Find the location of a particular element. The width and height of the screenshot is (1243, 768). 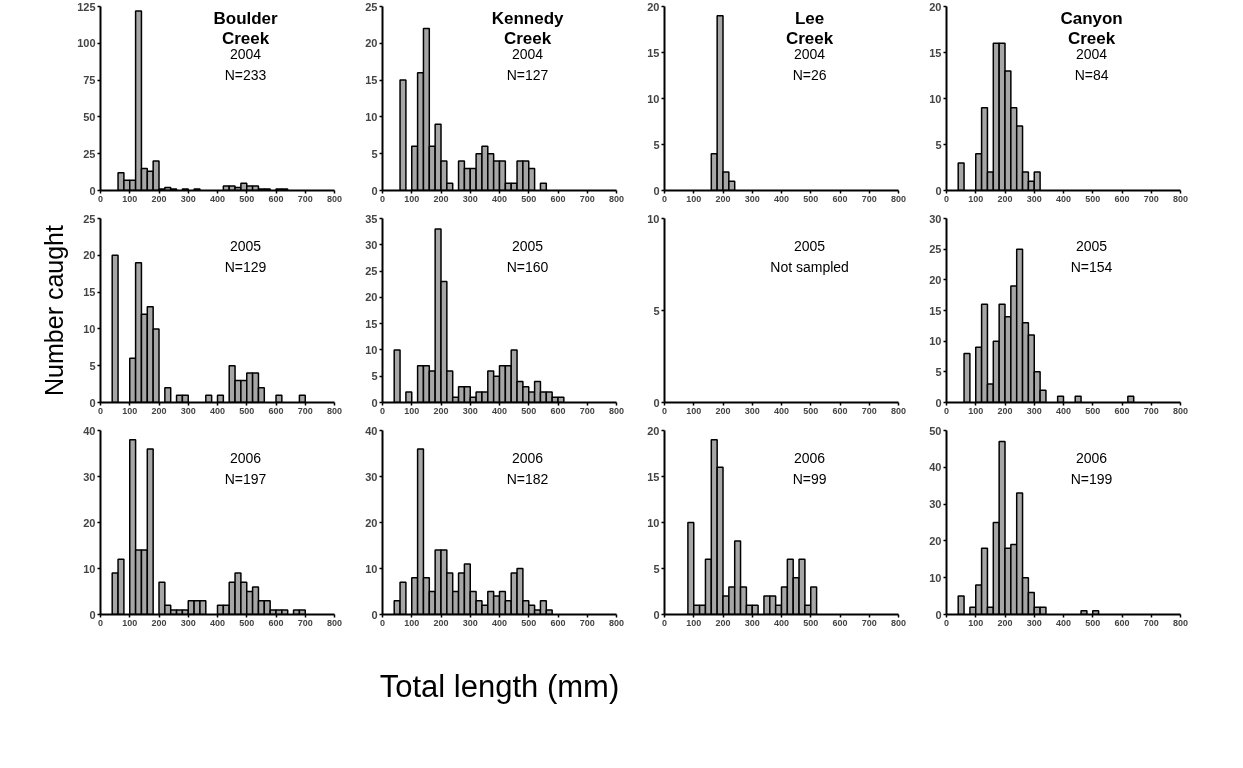

annotation: N=233 is located at coordinates (245, 74).